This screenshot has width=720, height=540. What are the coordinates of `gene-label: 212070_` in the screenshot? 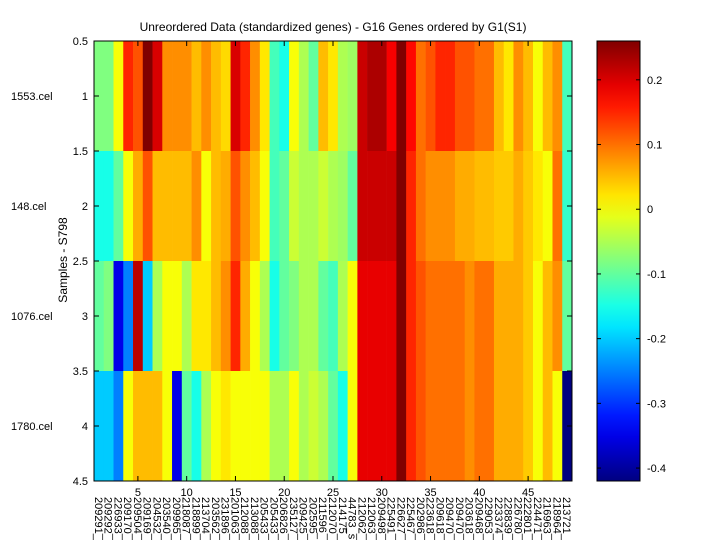 It's located at (332, 518).